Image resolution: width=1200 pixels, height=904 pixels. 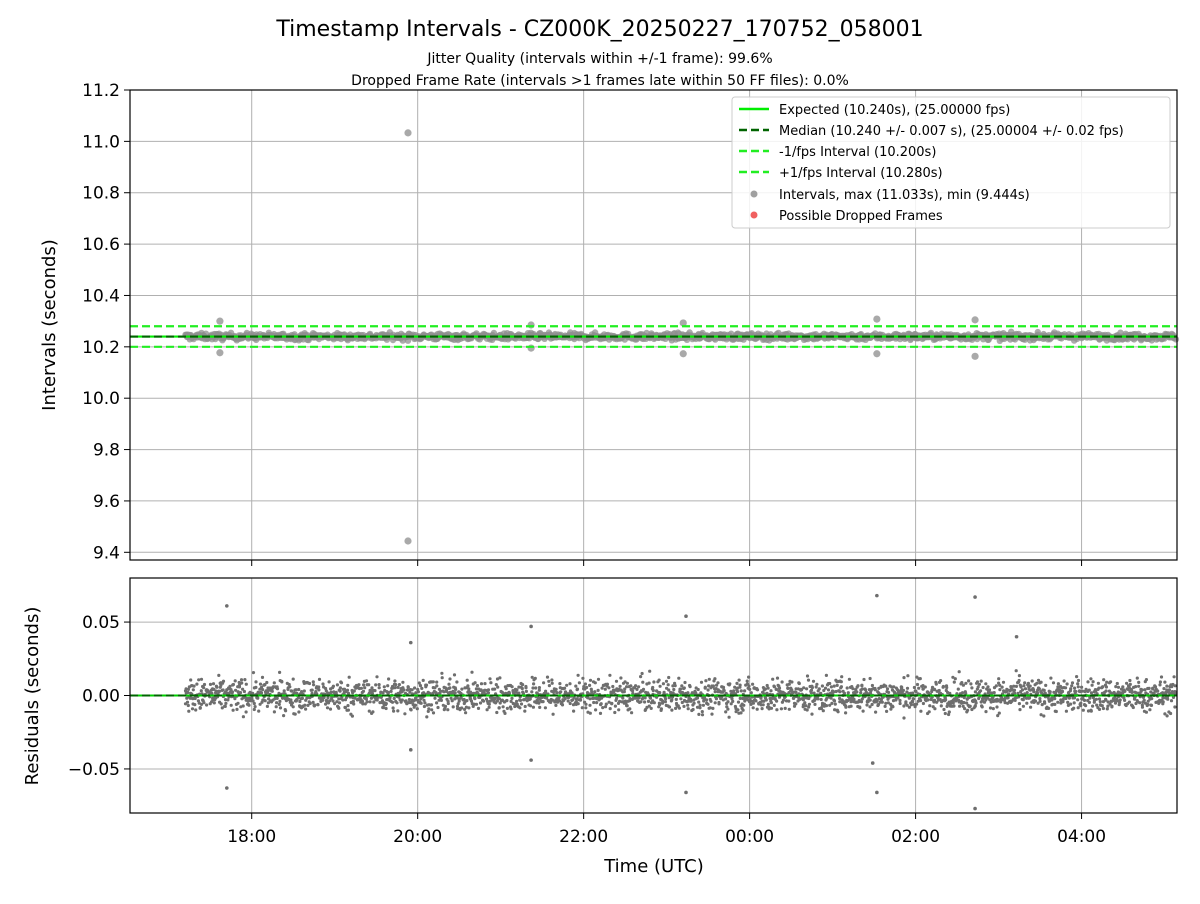 I want to click on interval-outlier-point, so click(x=531, y=348).